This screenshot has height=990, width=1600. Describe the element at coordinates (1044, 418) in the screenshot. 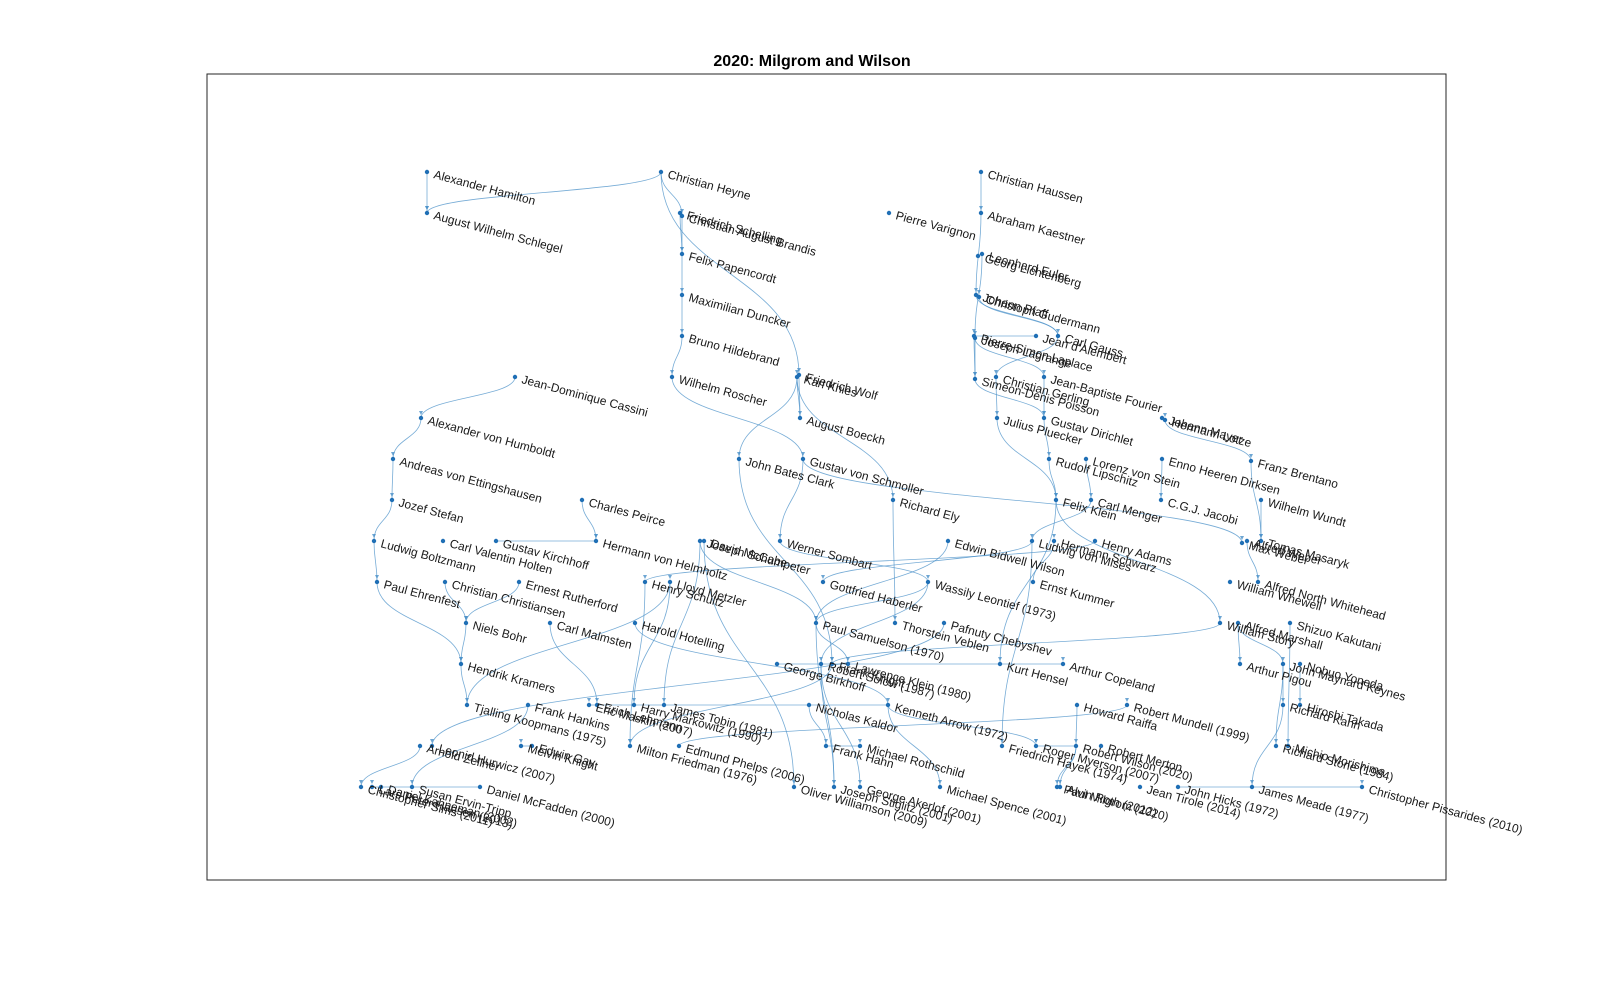

I see `node-gustav-dirichlet` at that location.